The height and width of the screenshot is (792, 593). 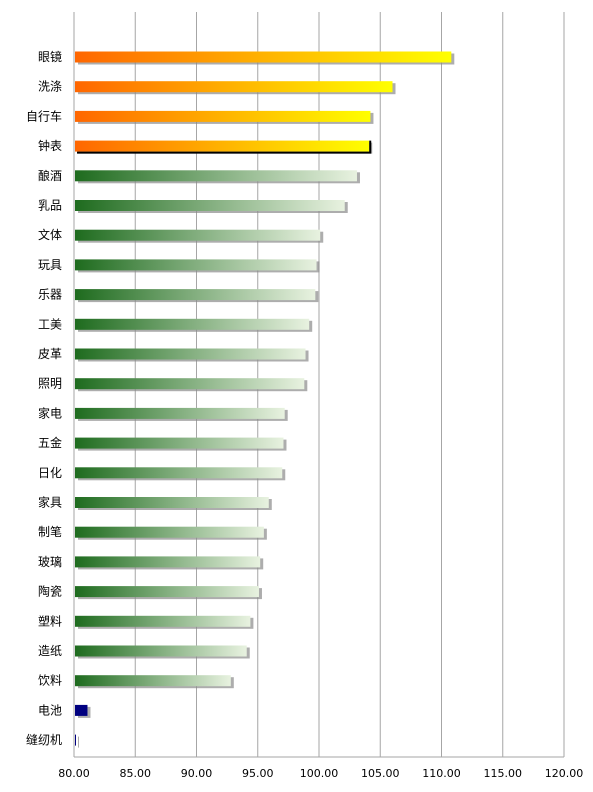 I want to click on bar-shadow, so click(x=78, y=742).